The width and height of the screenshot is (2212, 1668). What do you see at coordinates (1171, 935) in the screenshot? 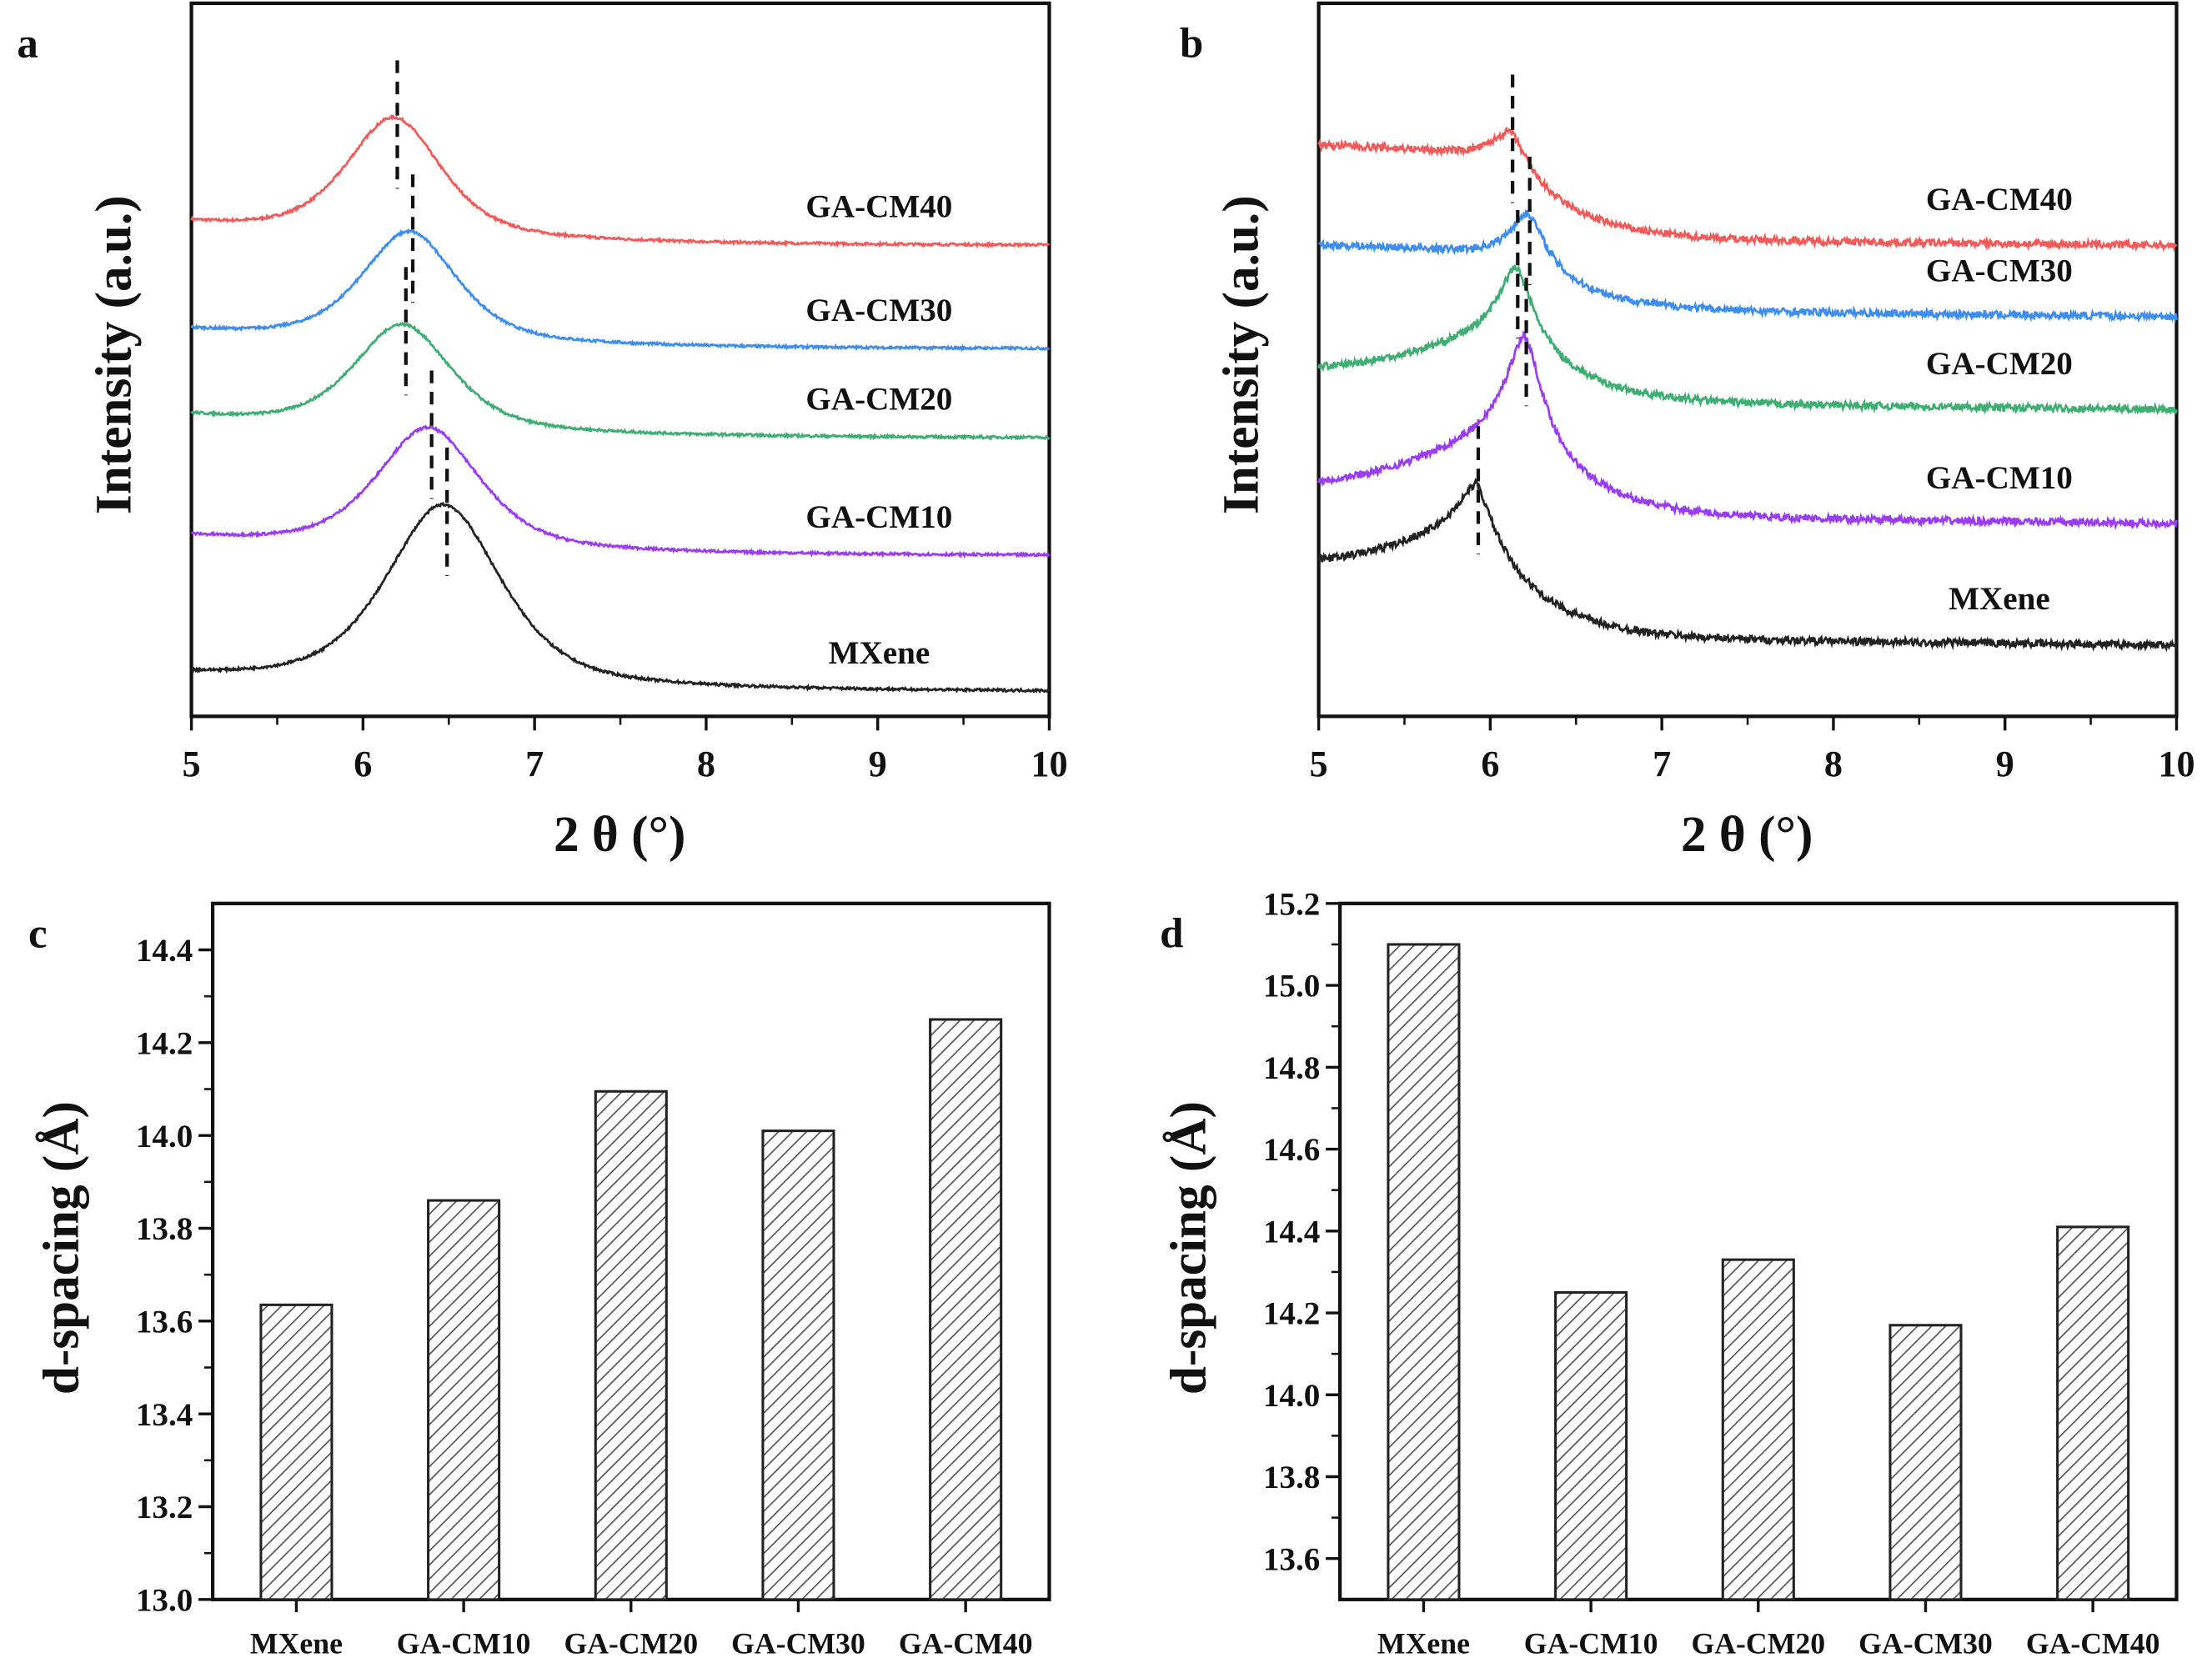
I see `panel-letter-d: d` at bounding box center [1171, 935].